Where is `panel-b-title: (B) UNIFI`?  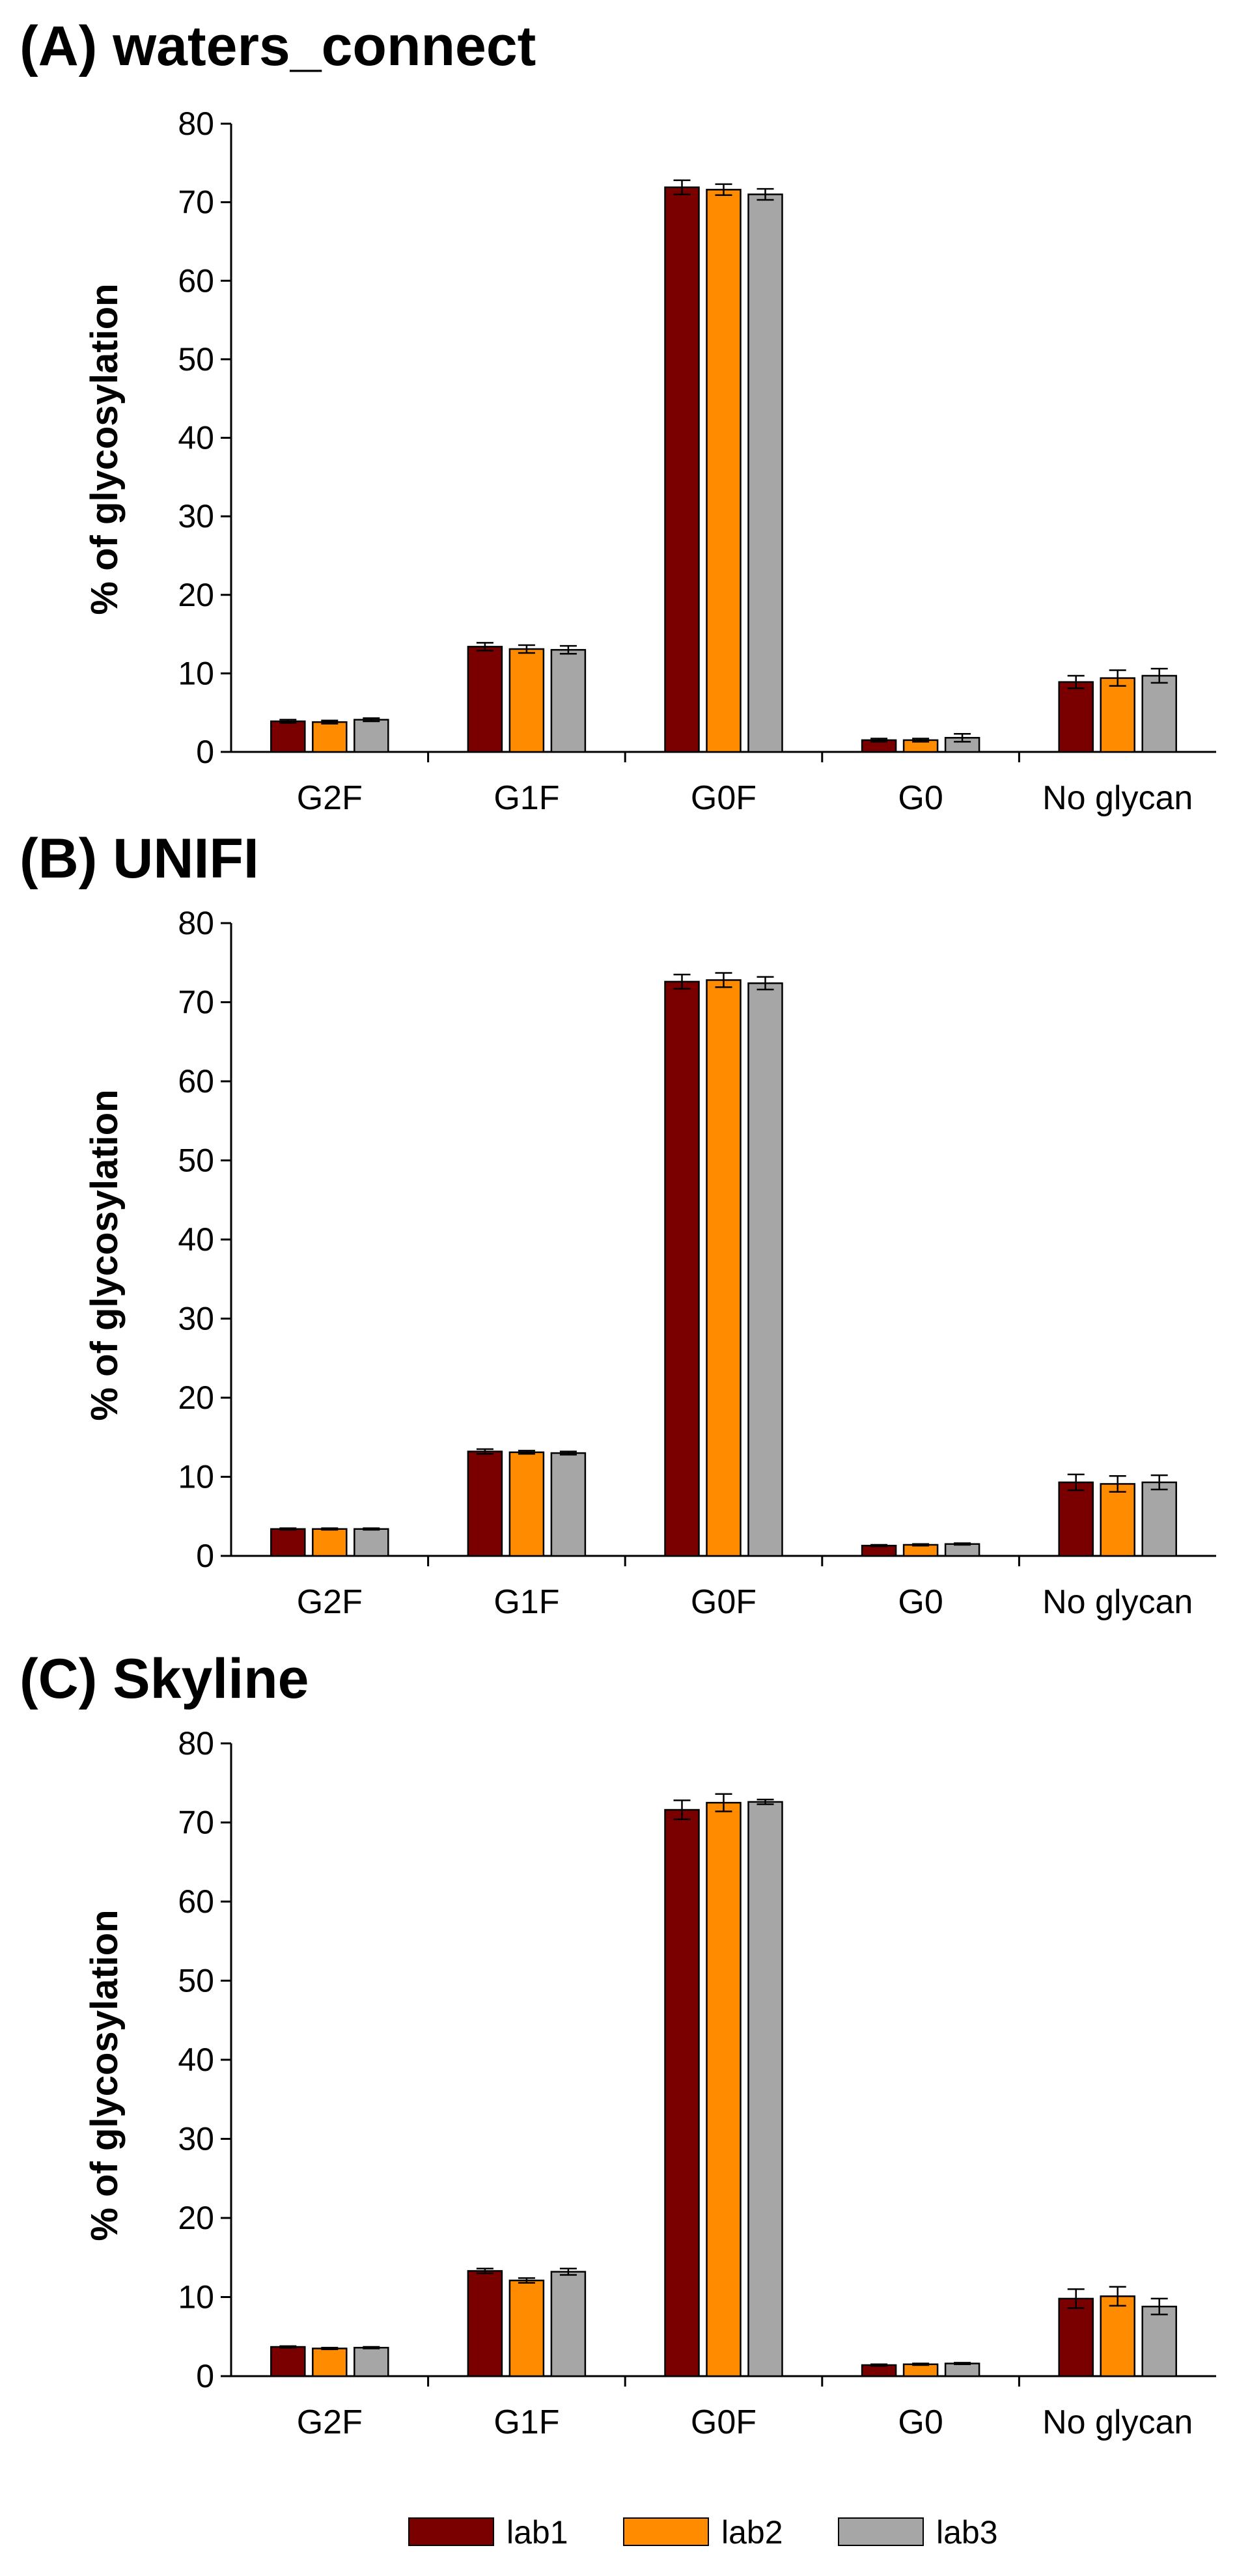 panel-b-title: (B) UNIFI is located at coordinates (139, 858).